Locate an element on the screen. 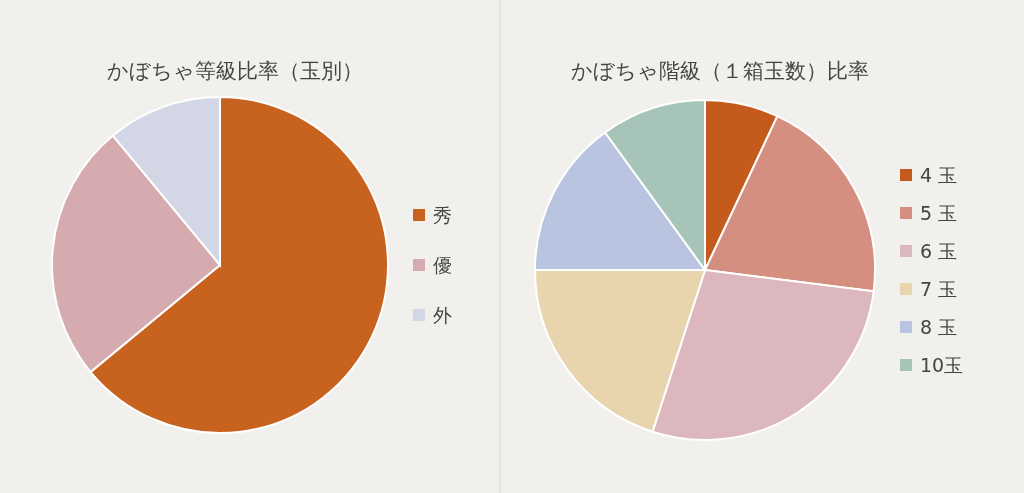  chart-title: かぼちゃ等級比率（玉別） is located at coordinates (235, 71).